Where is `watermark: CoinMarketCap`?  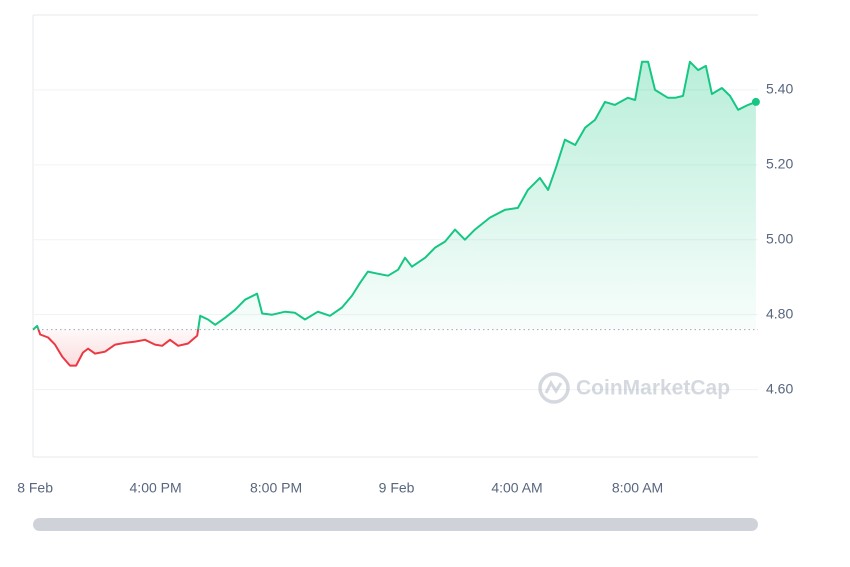
watermark: CoinMarketCap is located at coordinates (634, 388).